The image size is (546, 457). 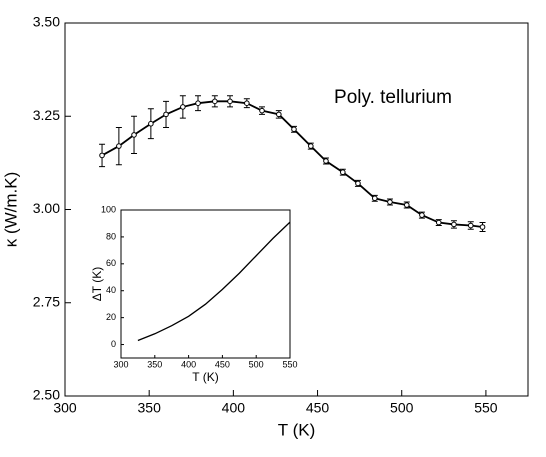 What do you see at coordinates (393, 97) in the screenshot?
I see `annotation: Poly. tellurium` at bounding box center [393, 97].